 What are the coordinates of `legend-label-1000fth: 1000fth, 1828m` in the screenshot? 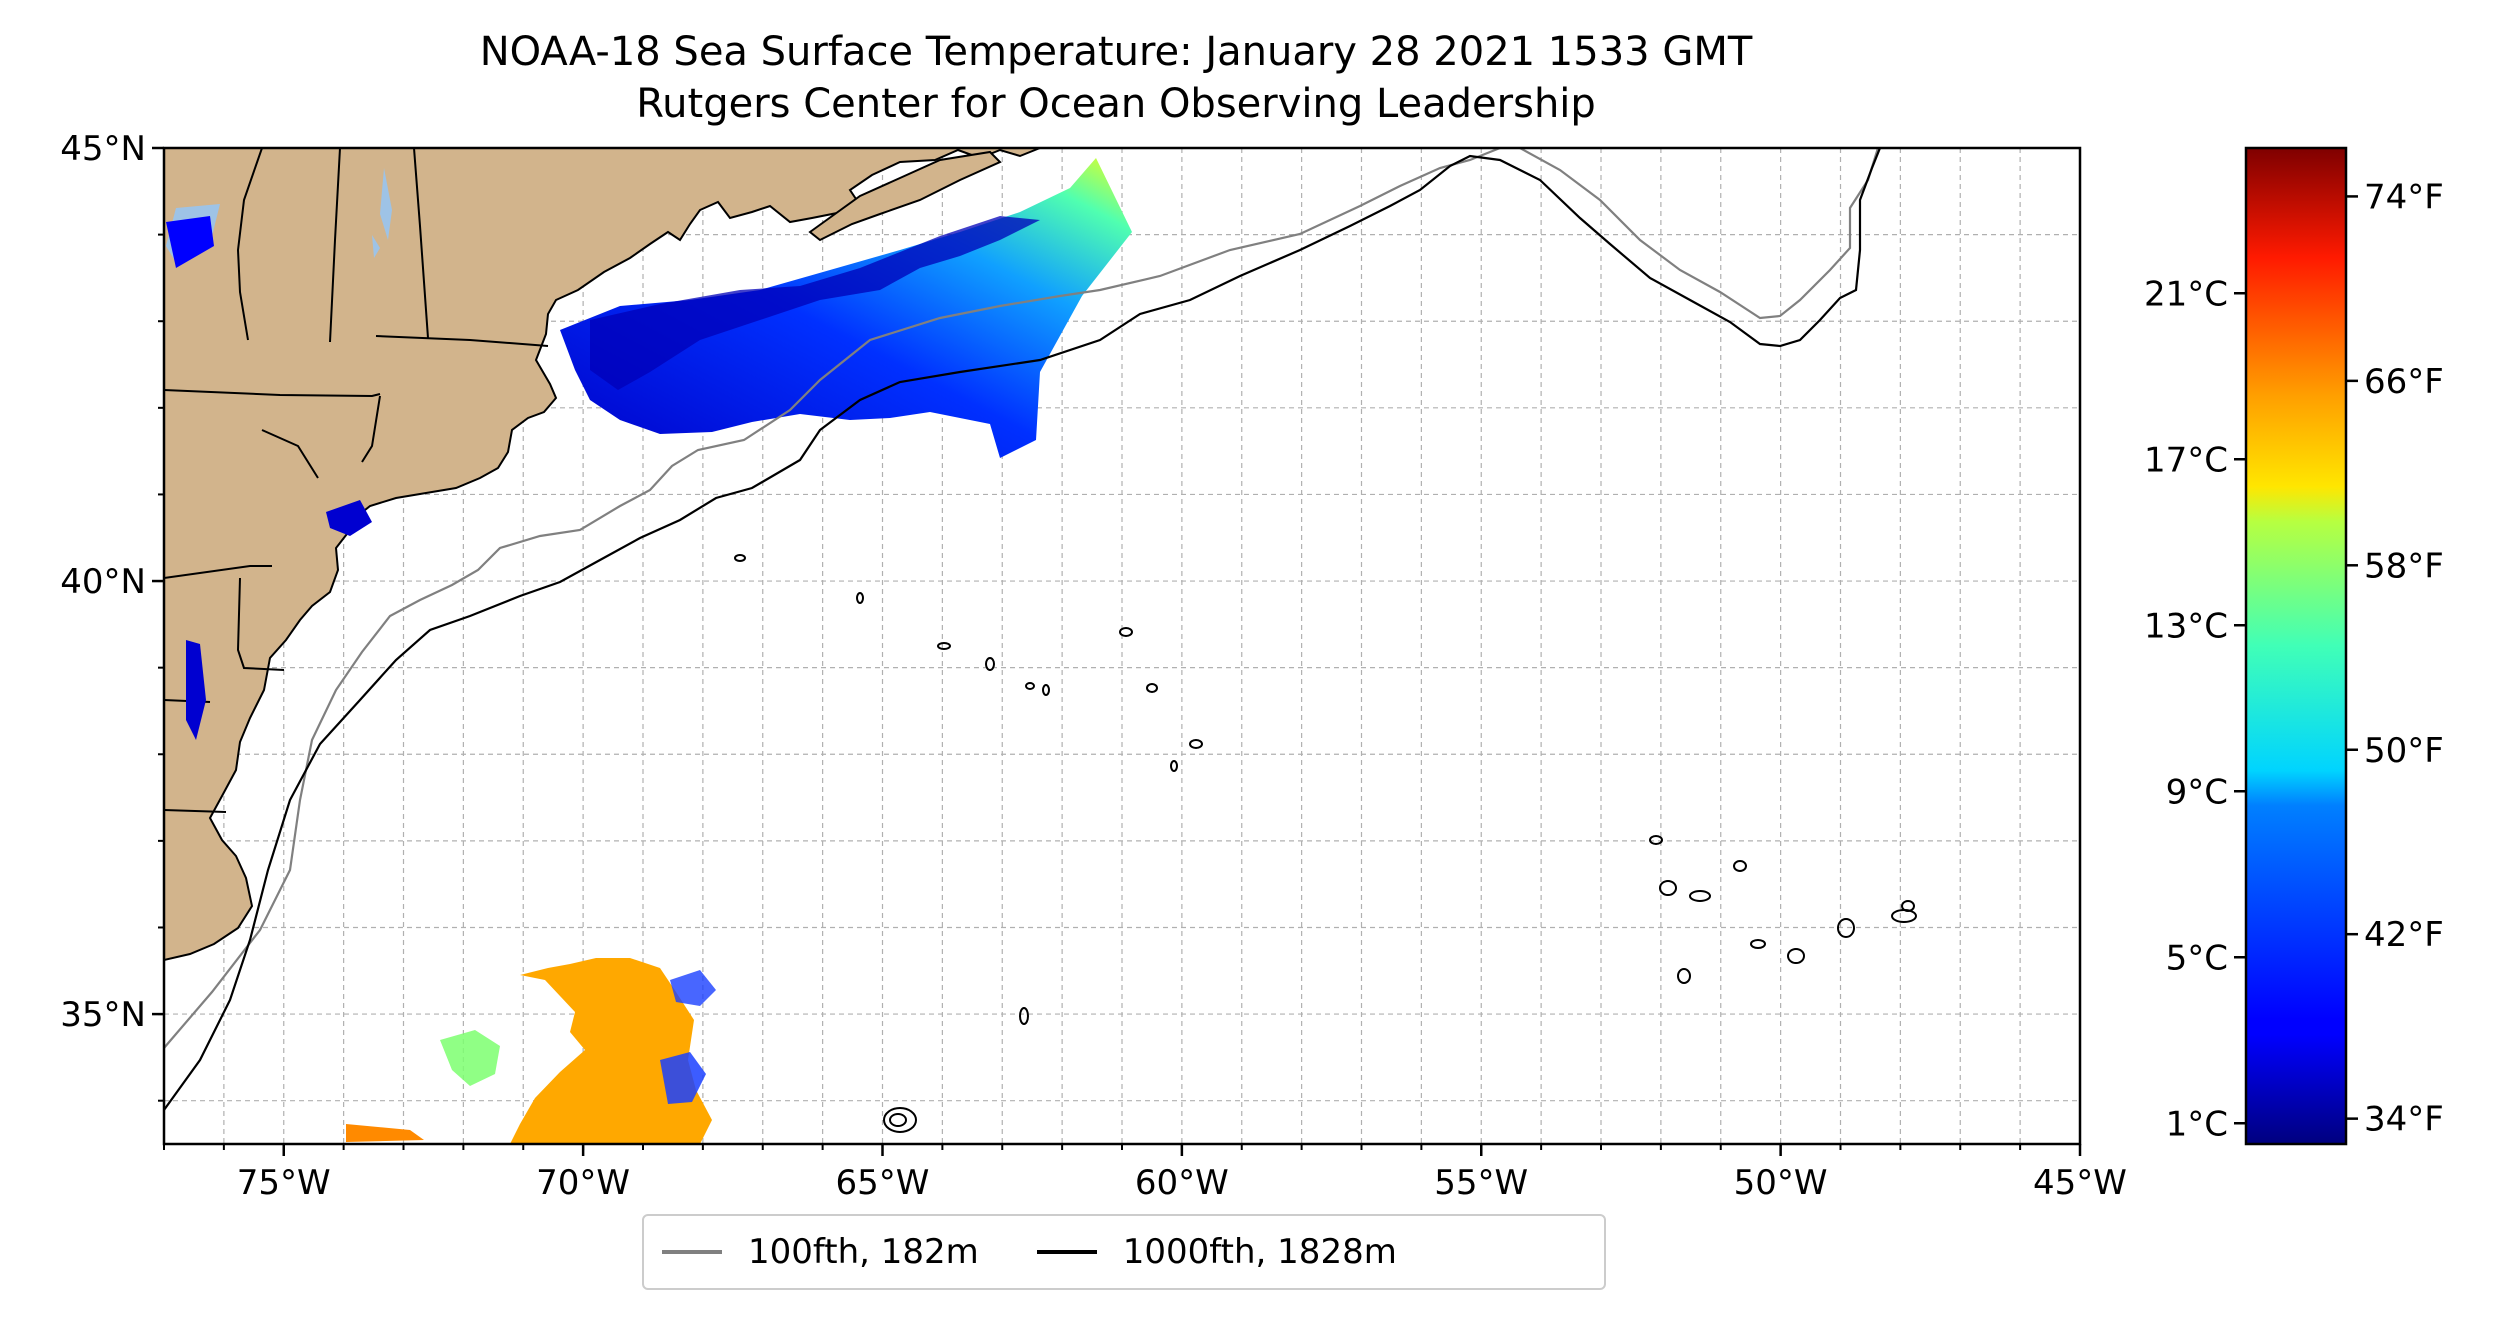 It's located at (1259, 1252).